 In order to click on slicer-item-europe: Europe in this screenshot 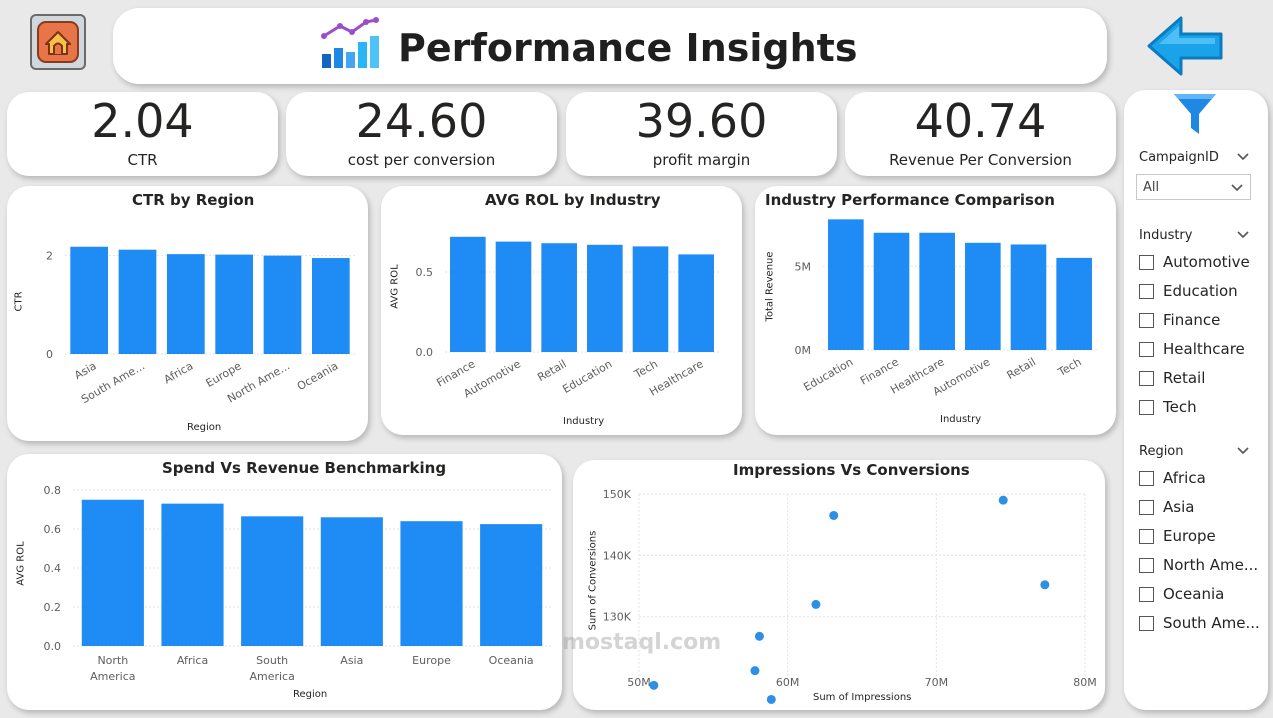, I will do `click(1203, 536)`.